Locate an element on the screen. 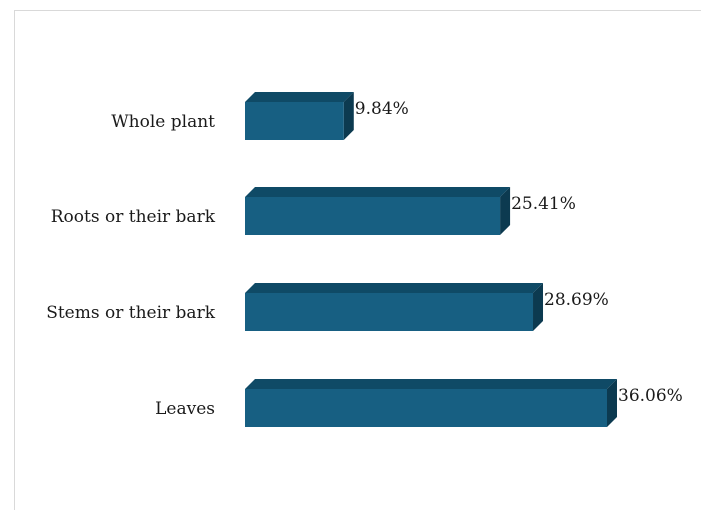 The height and width of the screenshot is (510, 701). category-label: Stems or their bark is located at coordinates (131, 313).